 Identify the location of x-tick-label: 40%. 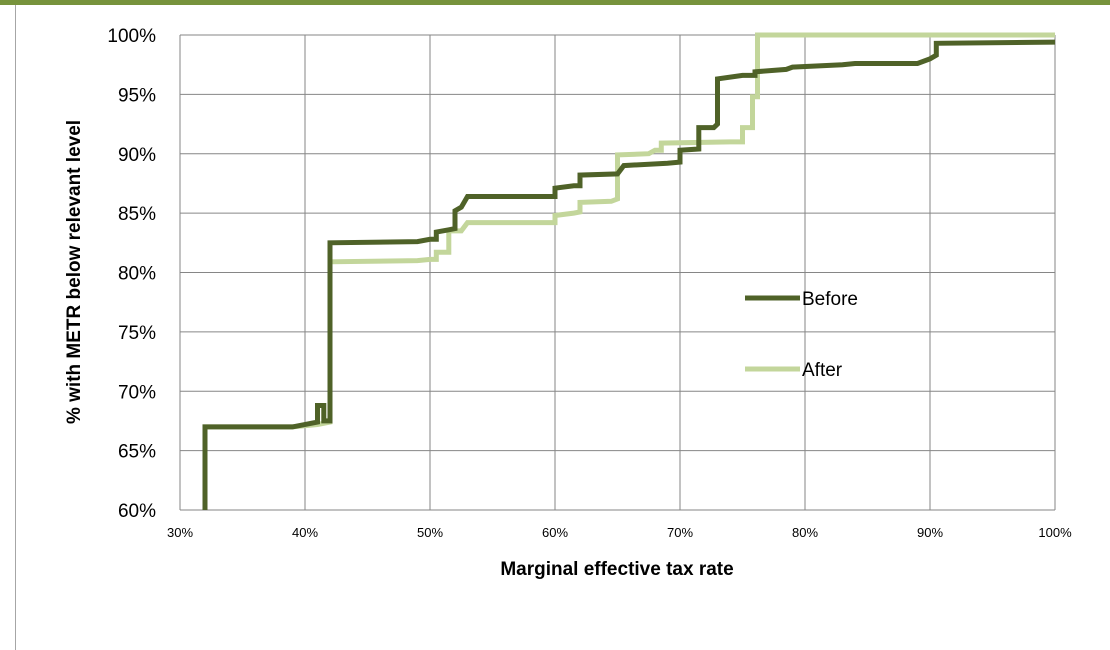
(305, 532).